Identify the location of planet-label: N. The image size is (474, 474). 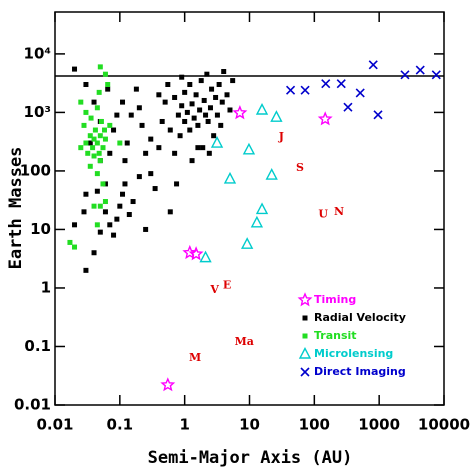
(339, 211).